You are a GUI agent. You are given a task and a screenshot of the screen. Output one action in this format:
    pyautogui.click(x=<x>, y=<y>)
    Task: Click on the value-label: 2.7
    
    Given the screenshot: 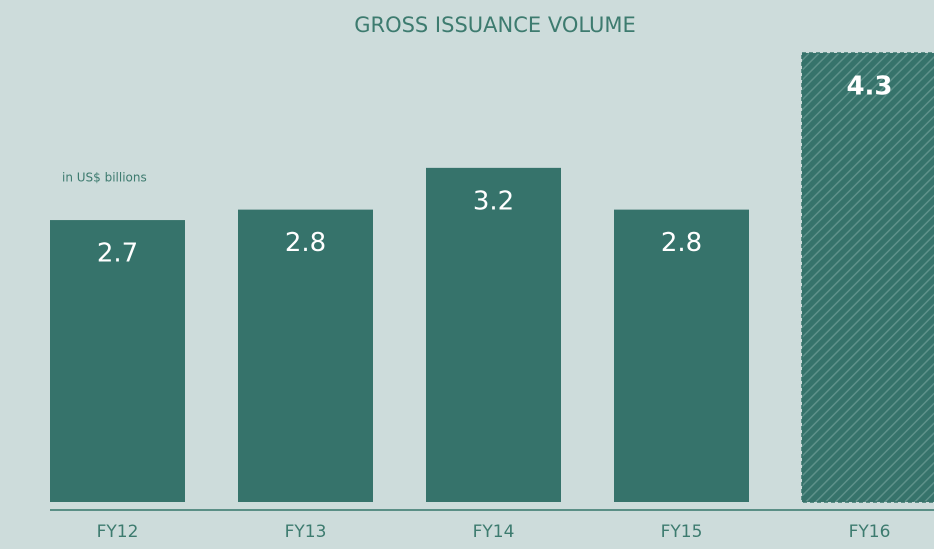 What is the action you would take?
    pyautogui.click(x=117, y=254)
    